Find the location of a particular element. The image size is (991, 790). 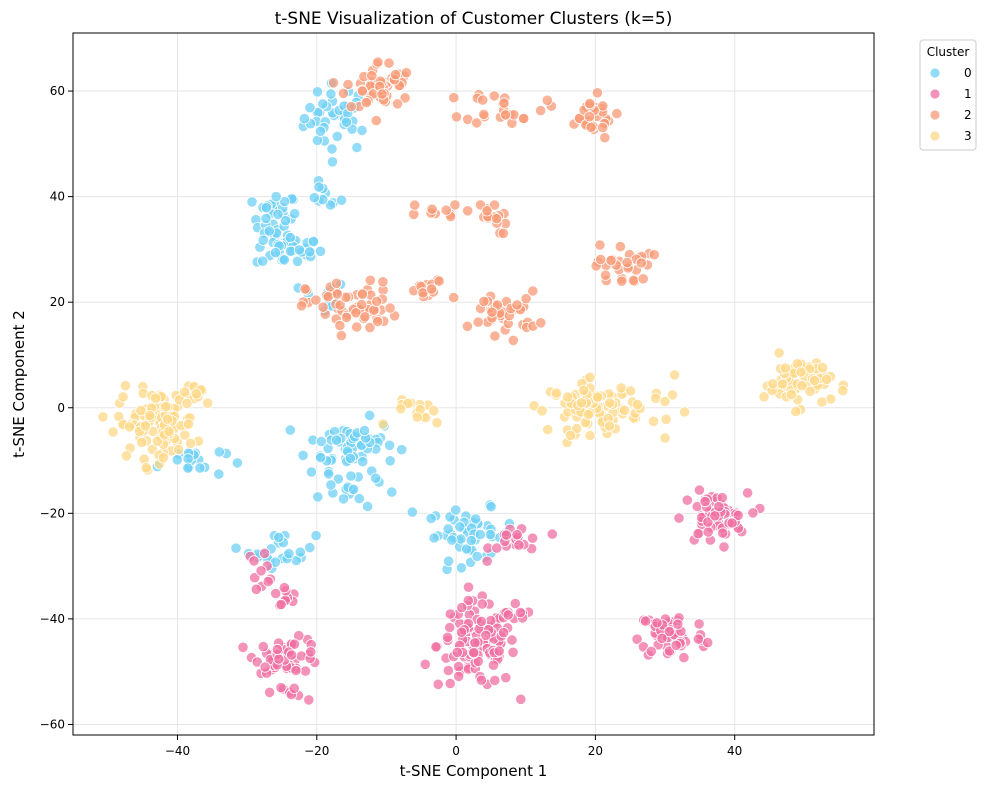

legend: Cluster 0 1 2 3 is located at coordinates (948, 95).